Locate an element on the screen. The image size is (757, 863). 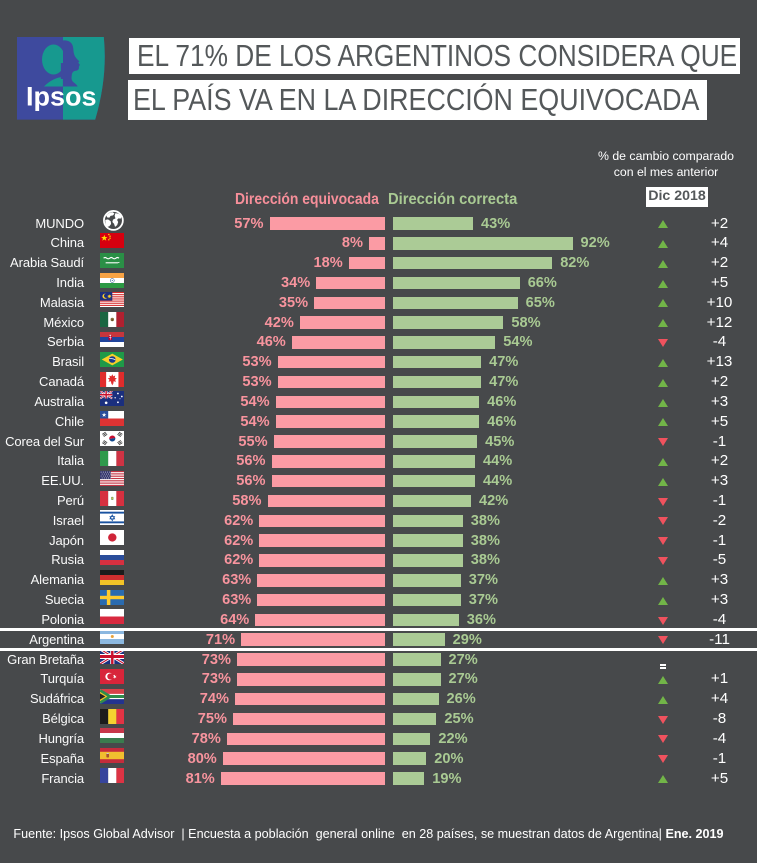
svg-text: Ipsos is located at coordinates (61, 96).